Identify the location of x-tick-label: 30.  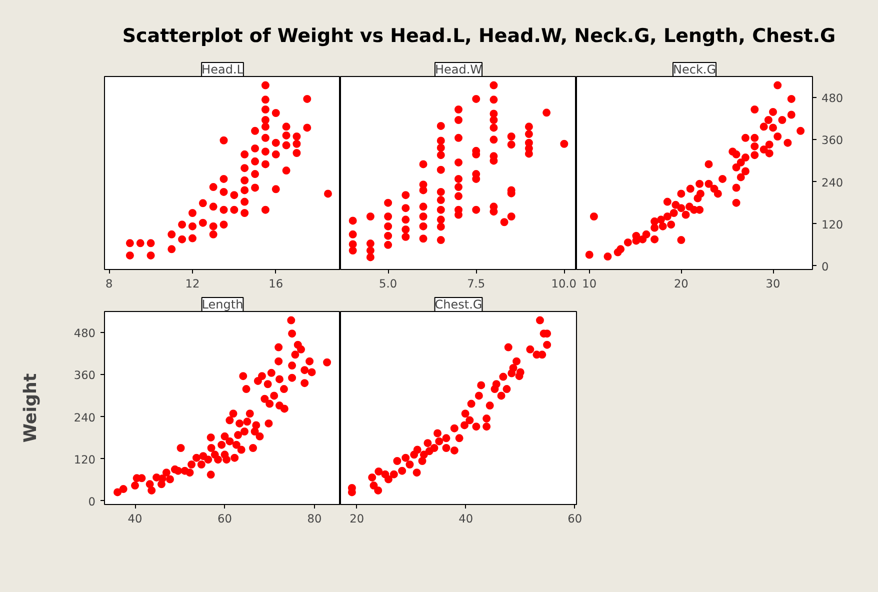
(773, 283).